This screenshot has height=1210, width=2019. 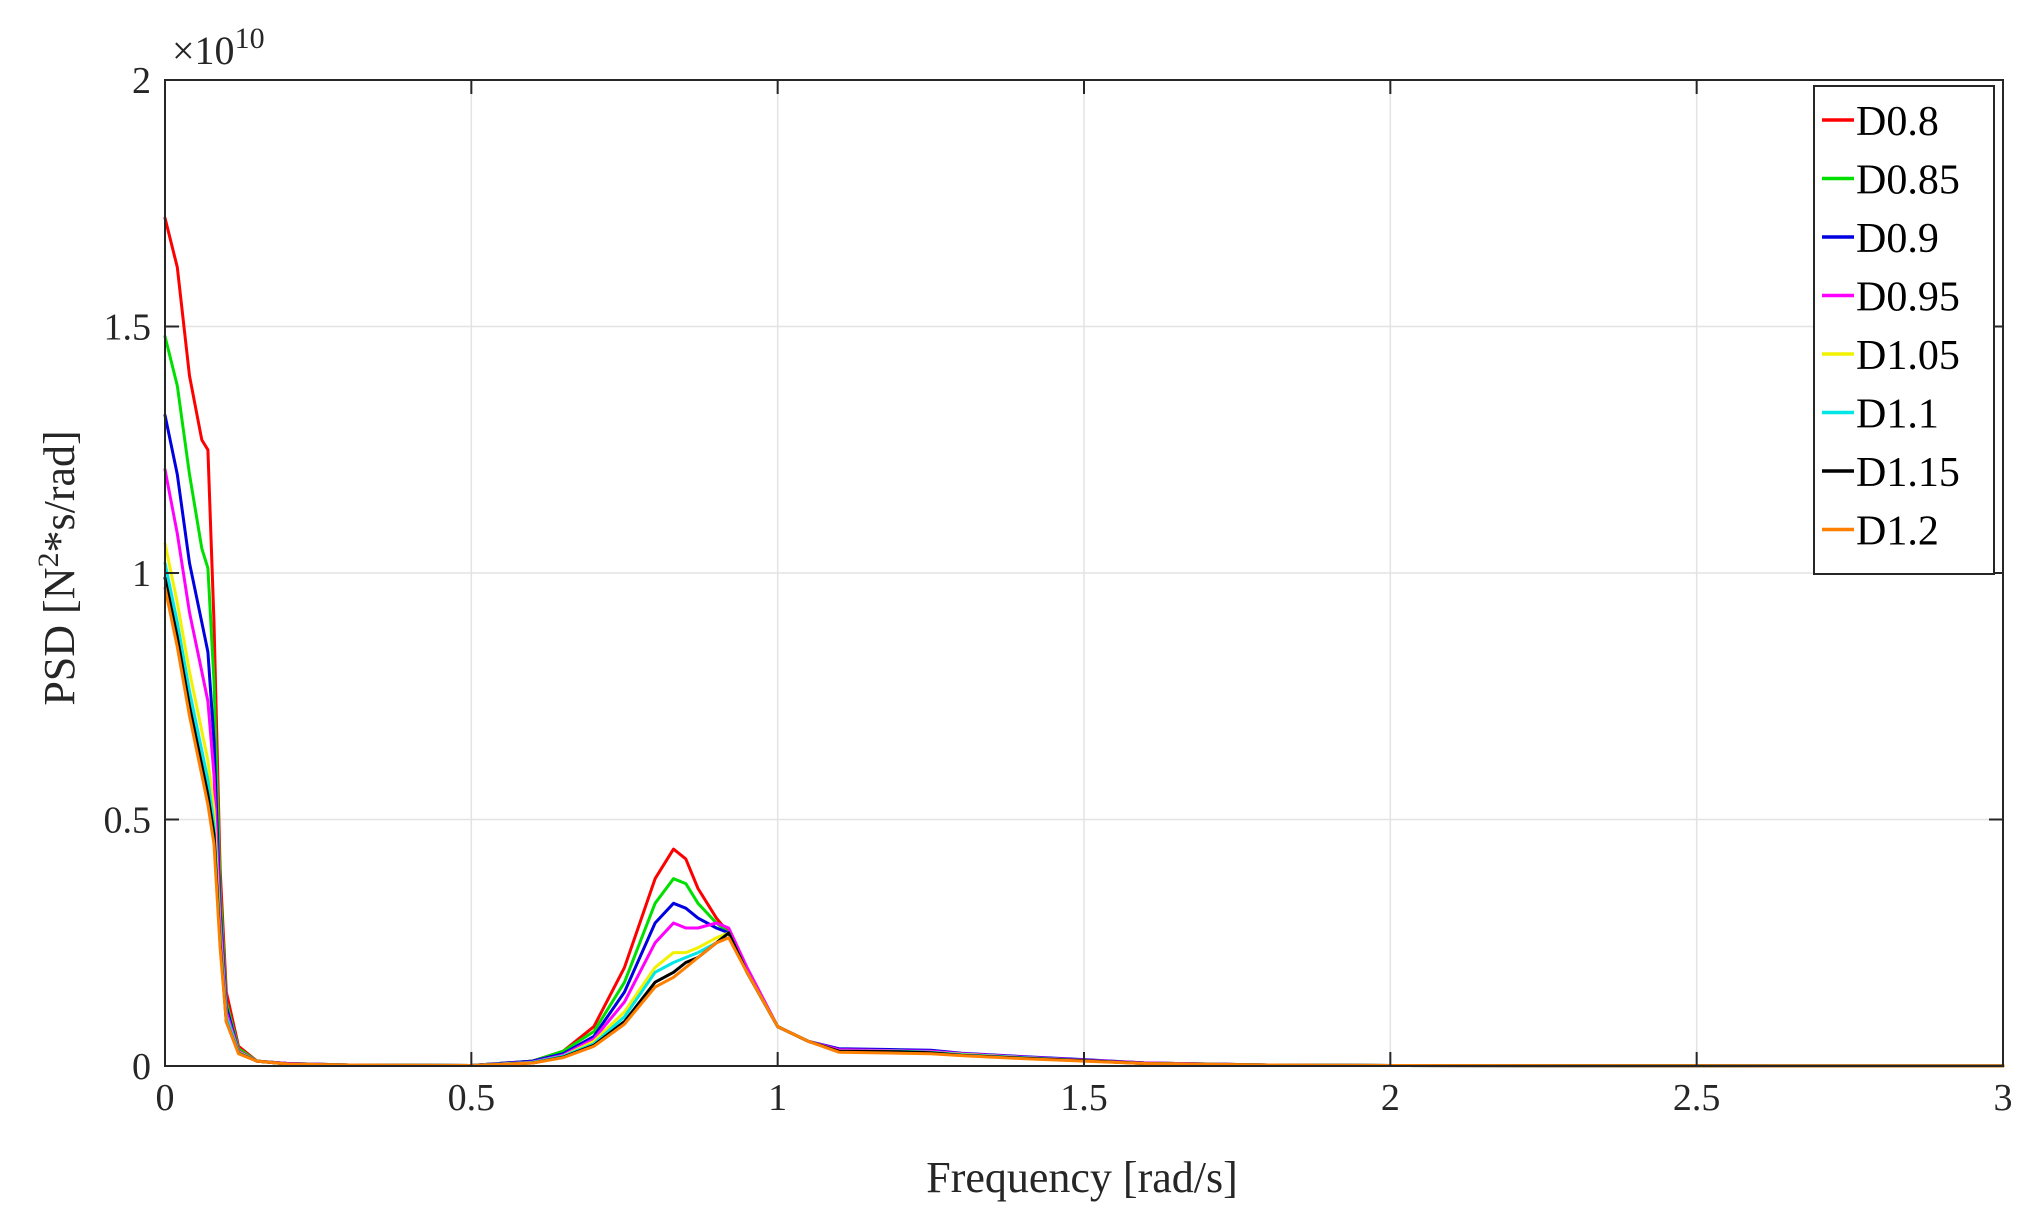 What do you see at coordinates (2003, 1098) in the screenshot?
I see `x-tick-label: 3` at bounding box center [2003, 1098].